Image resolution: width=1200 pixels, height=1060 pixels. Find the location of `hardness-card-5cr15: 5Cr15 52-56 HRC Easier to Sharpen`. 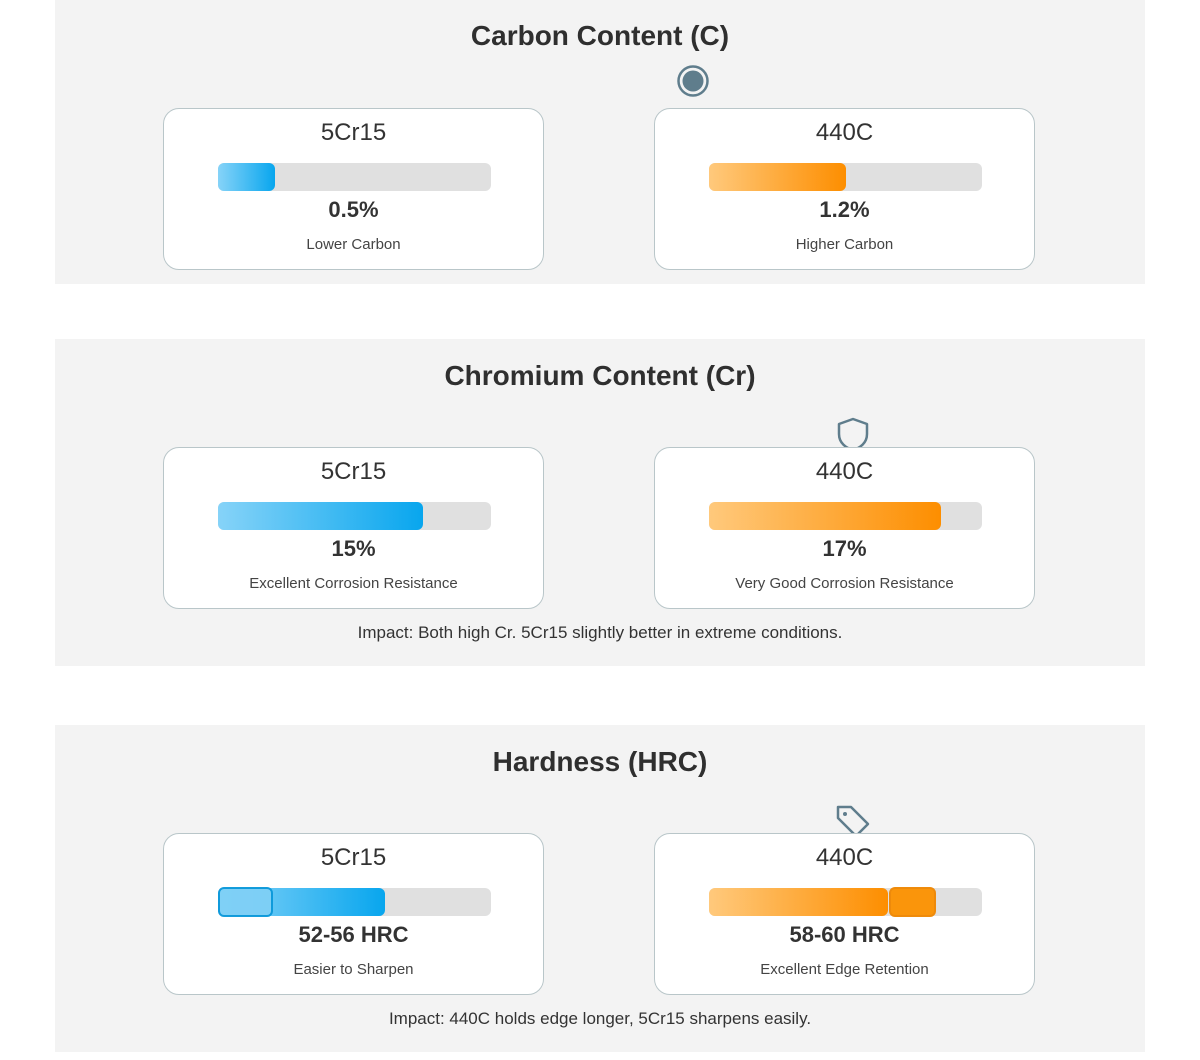

hardness-card-5cr15: 5Cr15 52-56 HRC Easier to Sharpen is located at coordinates (353, 914).